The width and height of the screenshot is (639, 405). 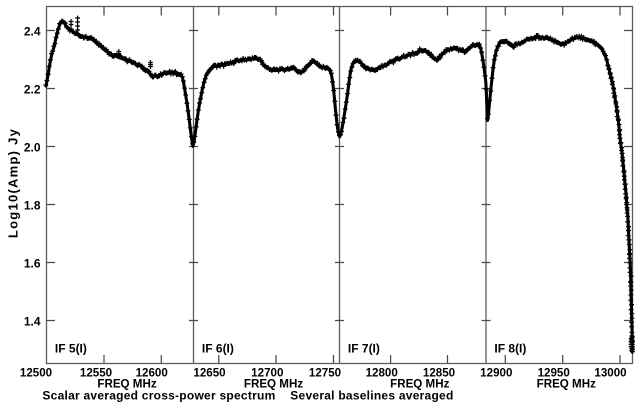 I want to click on svg-text: 12550, so click(x=96, y=372).